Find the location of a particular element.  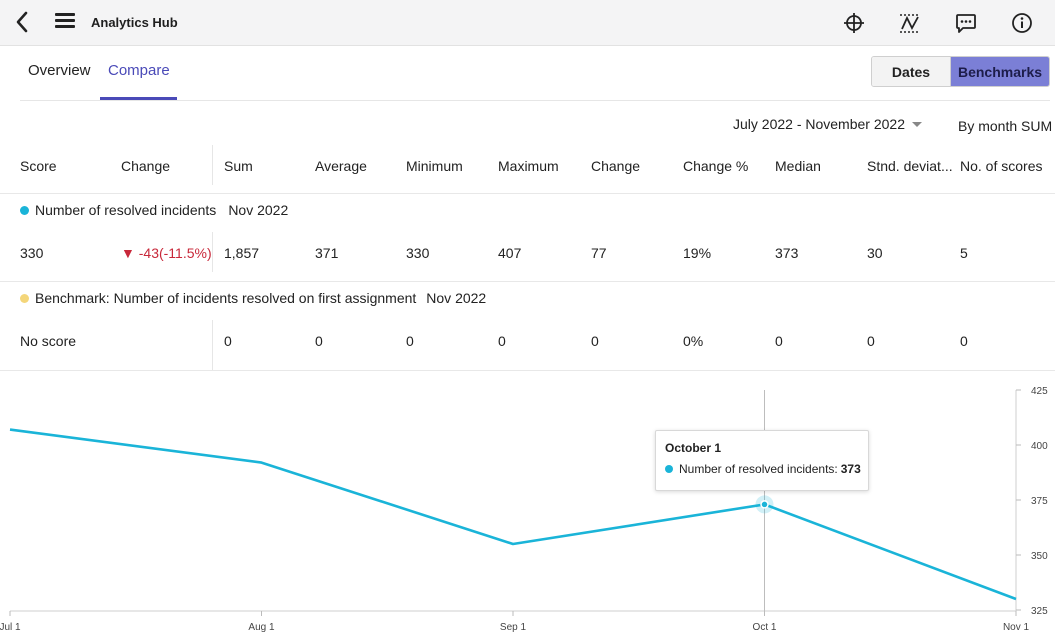

header-average: Average is located at coordinates (341, 166).